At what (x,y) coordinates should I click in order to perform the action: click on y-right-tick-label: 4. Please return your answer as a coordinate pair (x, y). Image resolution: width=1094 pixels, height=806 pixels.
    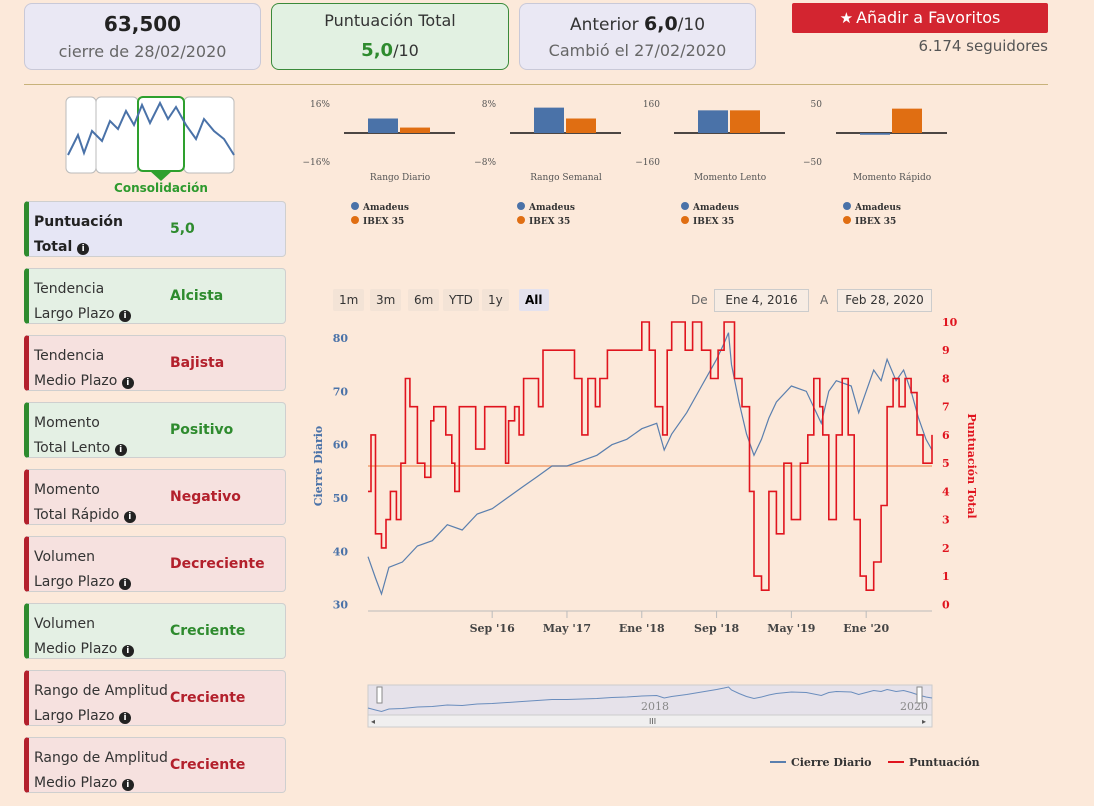
    Looking at the image, I should click on (946, 491).